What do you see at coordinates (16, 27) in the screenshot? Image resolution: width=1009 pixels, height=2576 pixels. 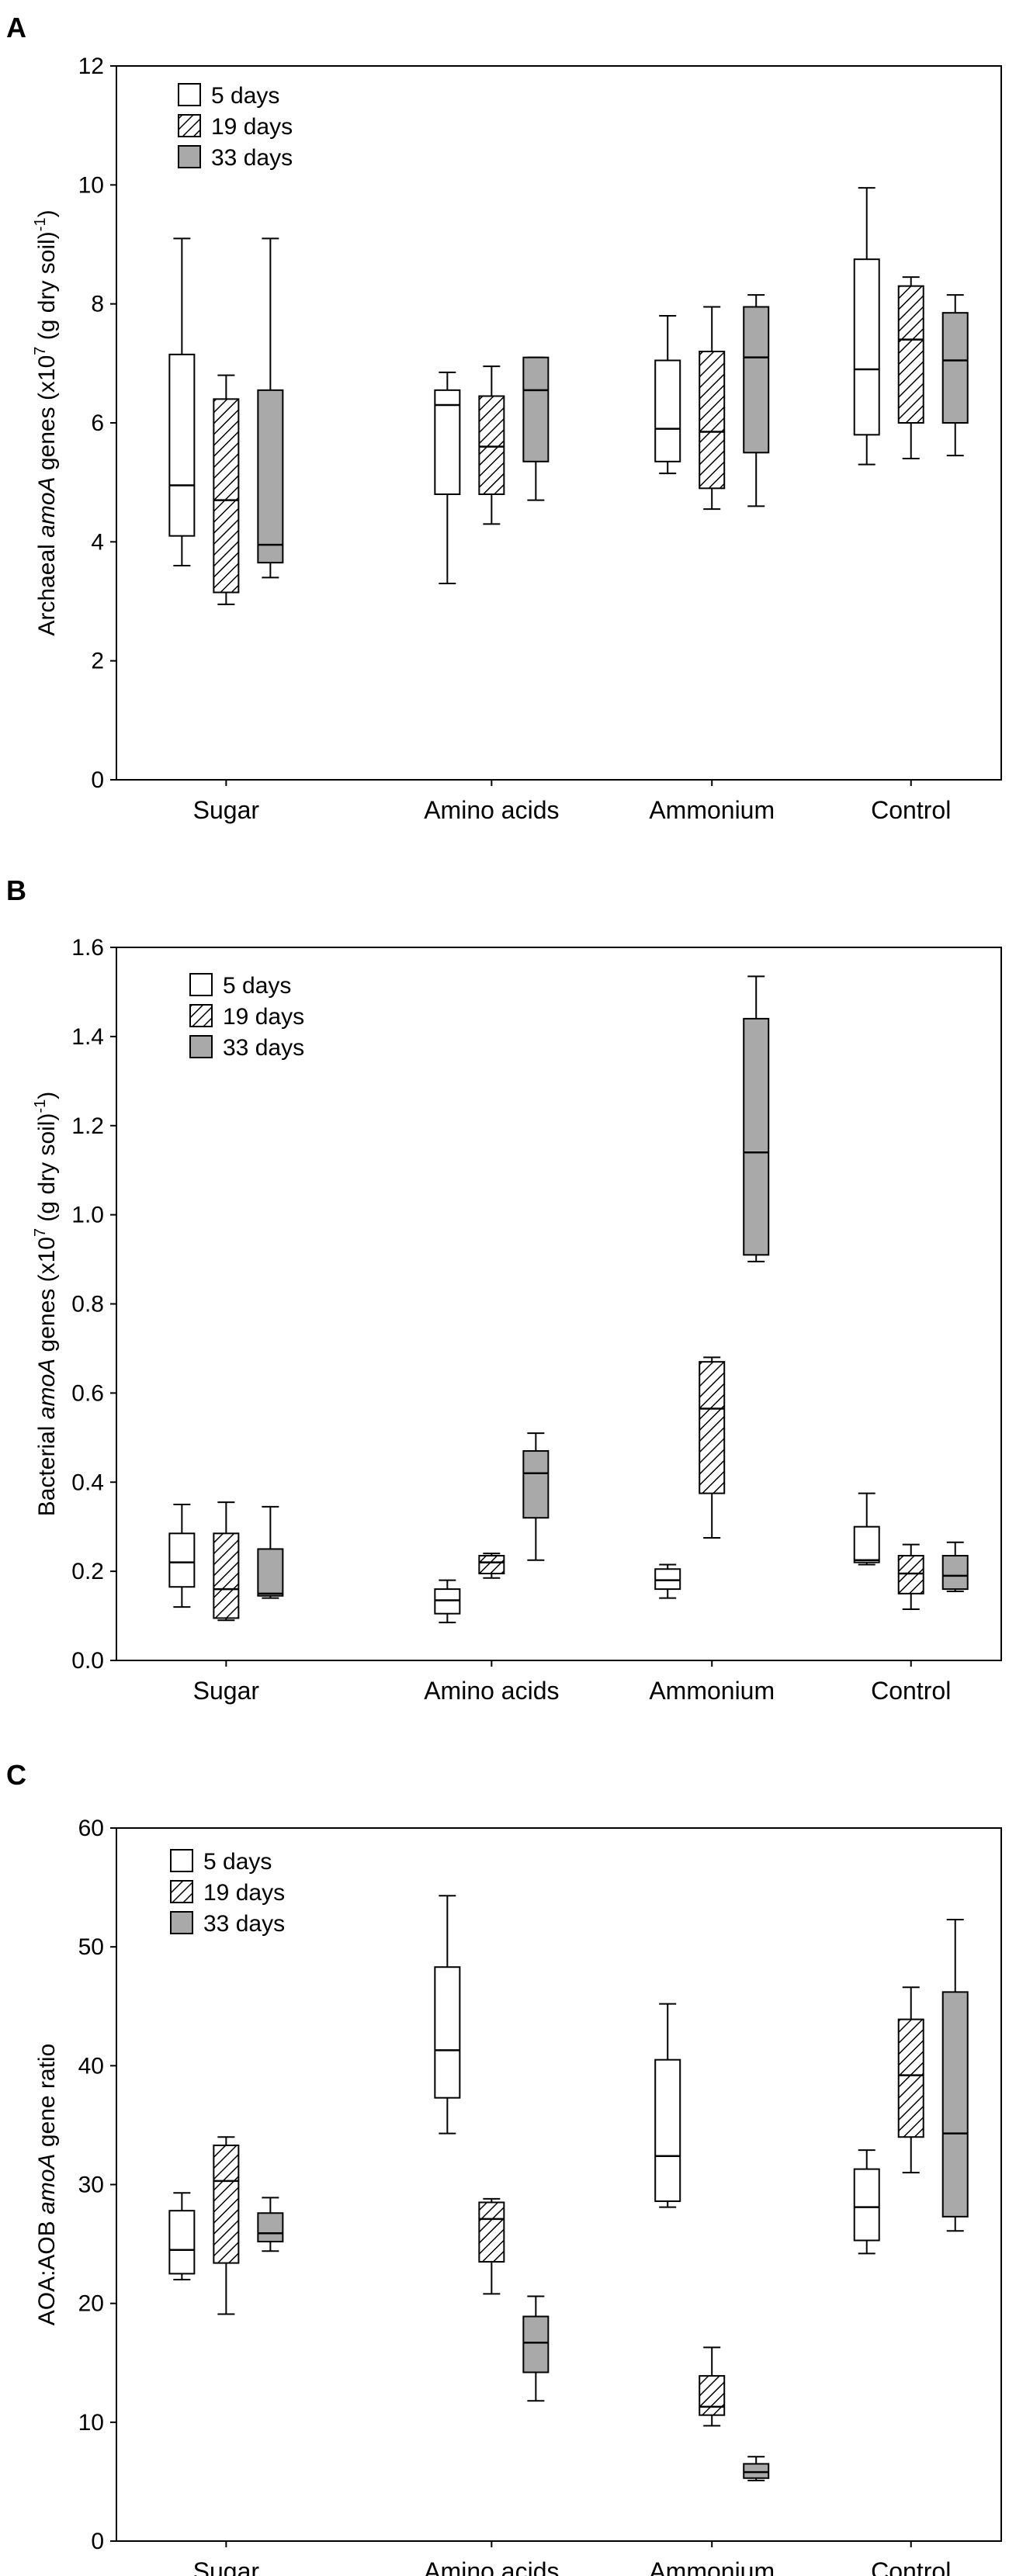 I see `panel-letter: A` at bounding box center [16, 27].